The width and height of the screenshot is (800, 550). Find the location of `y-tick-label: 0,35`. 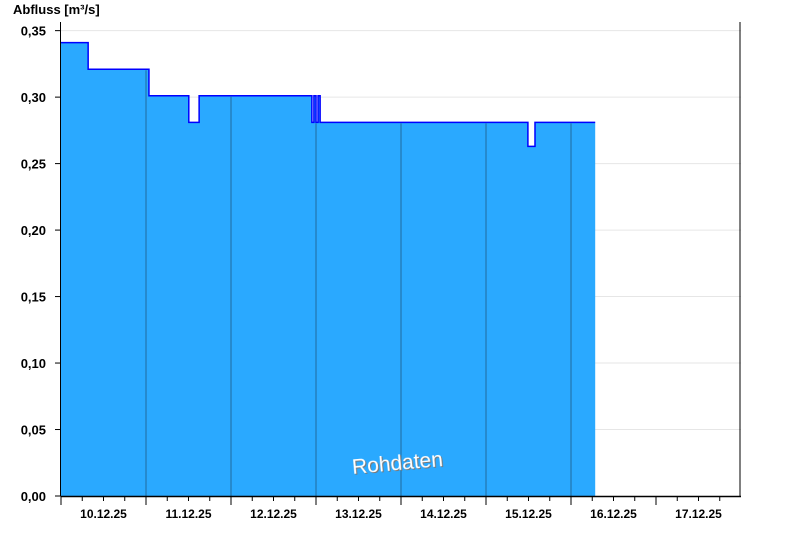

y-tick-label: 0,35 is located at coordinates (33, 31).